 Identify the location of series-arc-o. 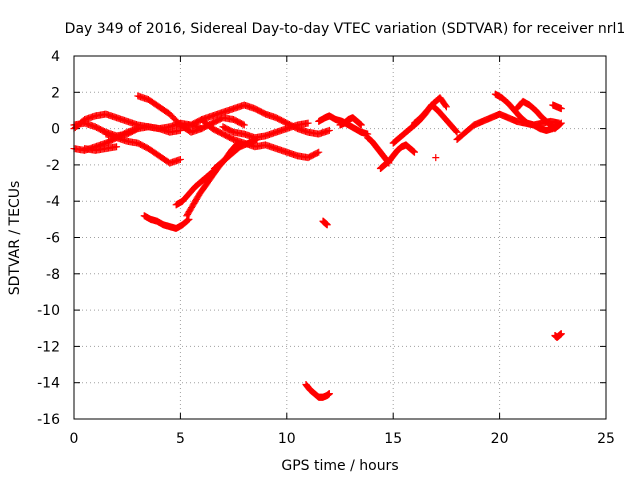
(325, 223).